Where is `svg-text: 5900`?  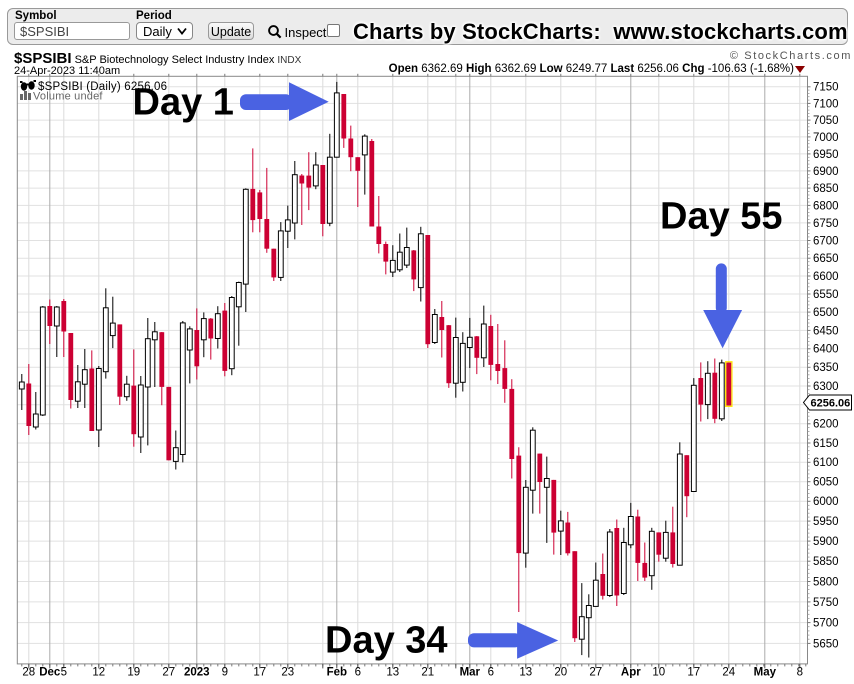 svg-text: 5900 is located at coordinates (826, 542).